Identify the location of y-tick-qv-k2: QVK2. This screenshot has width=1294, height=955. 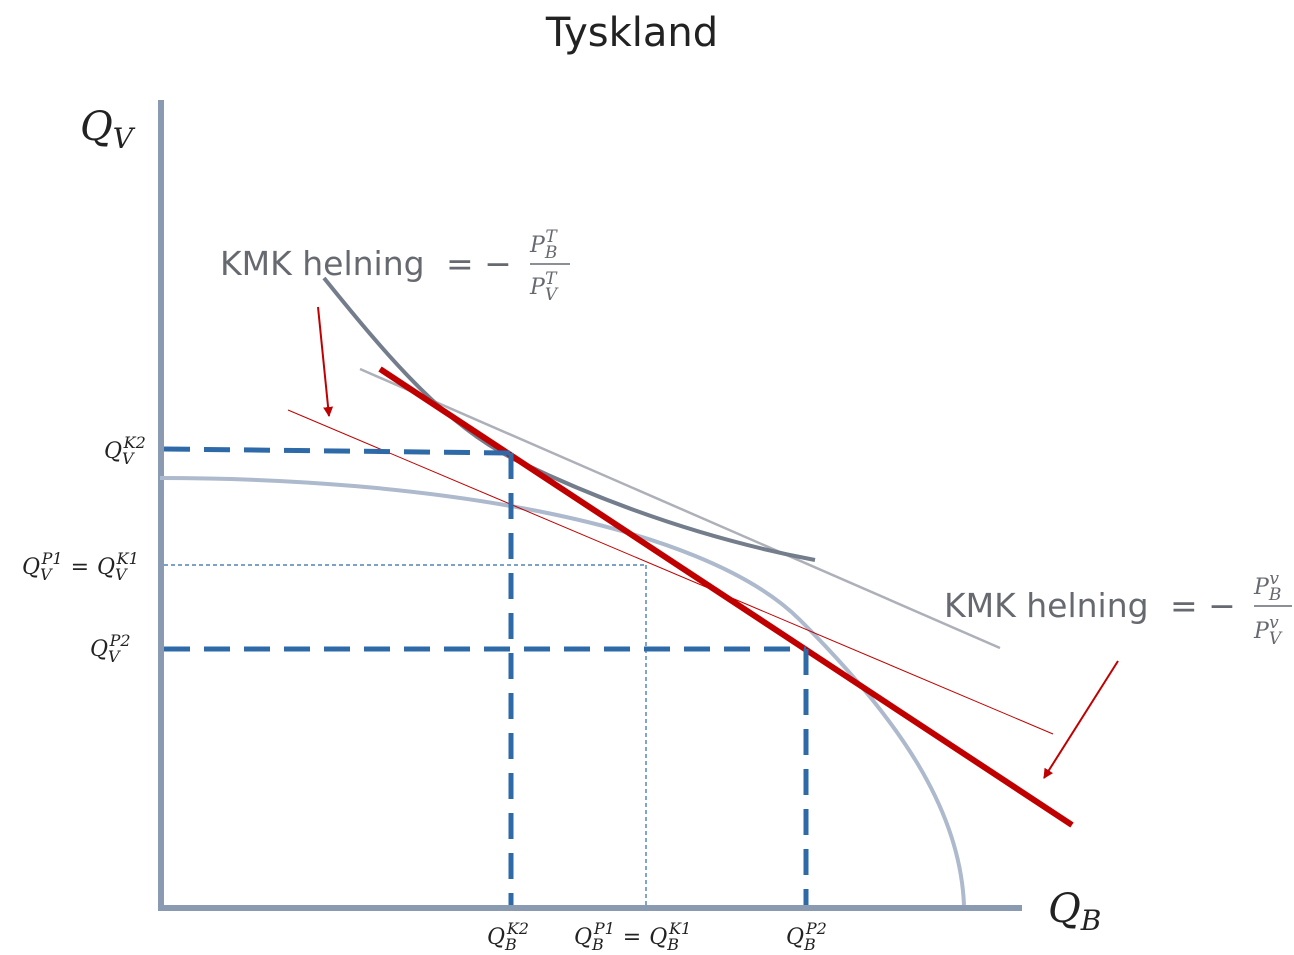
(125, 450).